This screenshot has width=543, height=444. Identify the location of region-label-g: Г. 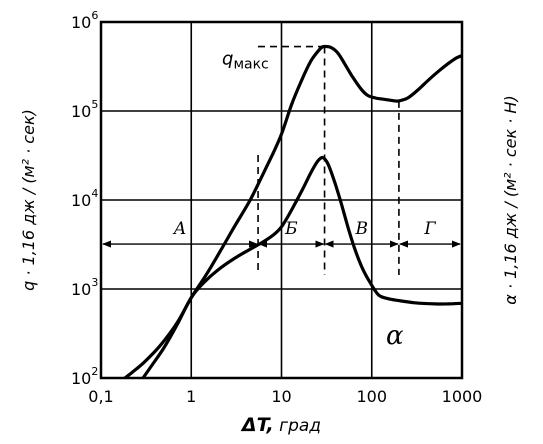
(429, 229).